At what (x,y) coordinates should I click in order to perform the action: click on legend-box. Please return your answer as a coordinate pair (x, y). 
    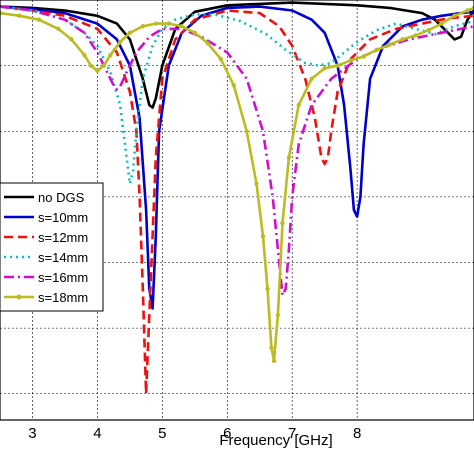
    Looking at the image, I should click on (52, 247).